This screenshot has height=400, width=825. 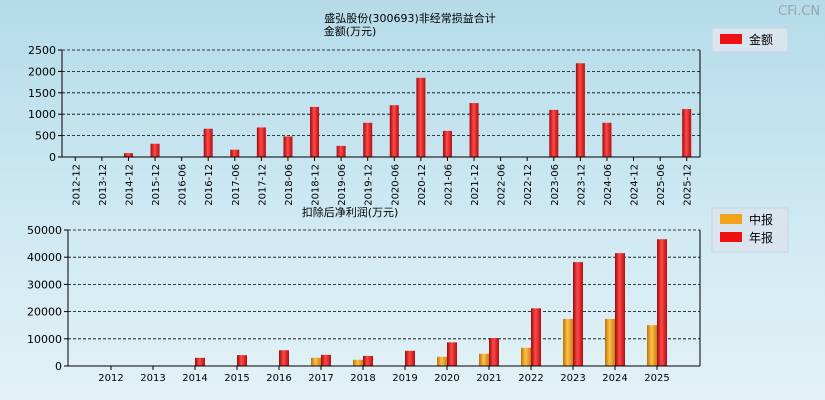 What do you see at coordinates (731, 39) in the screenshot?
I see `c1-legend-swatch` at bounding box center [731, 39].